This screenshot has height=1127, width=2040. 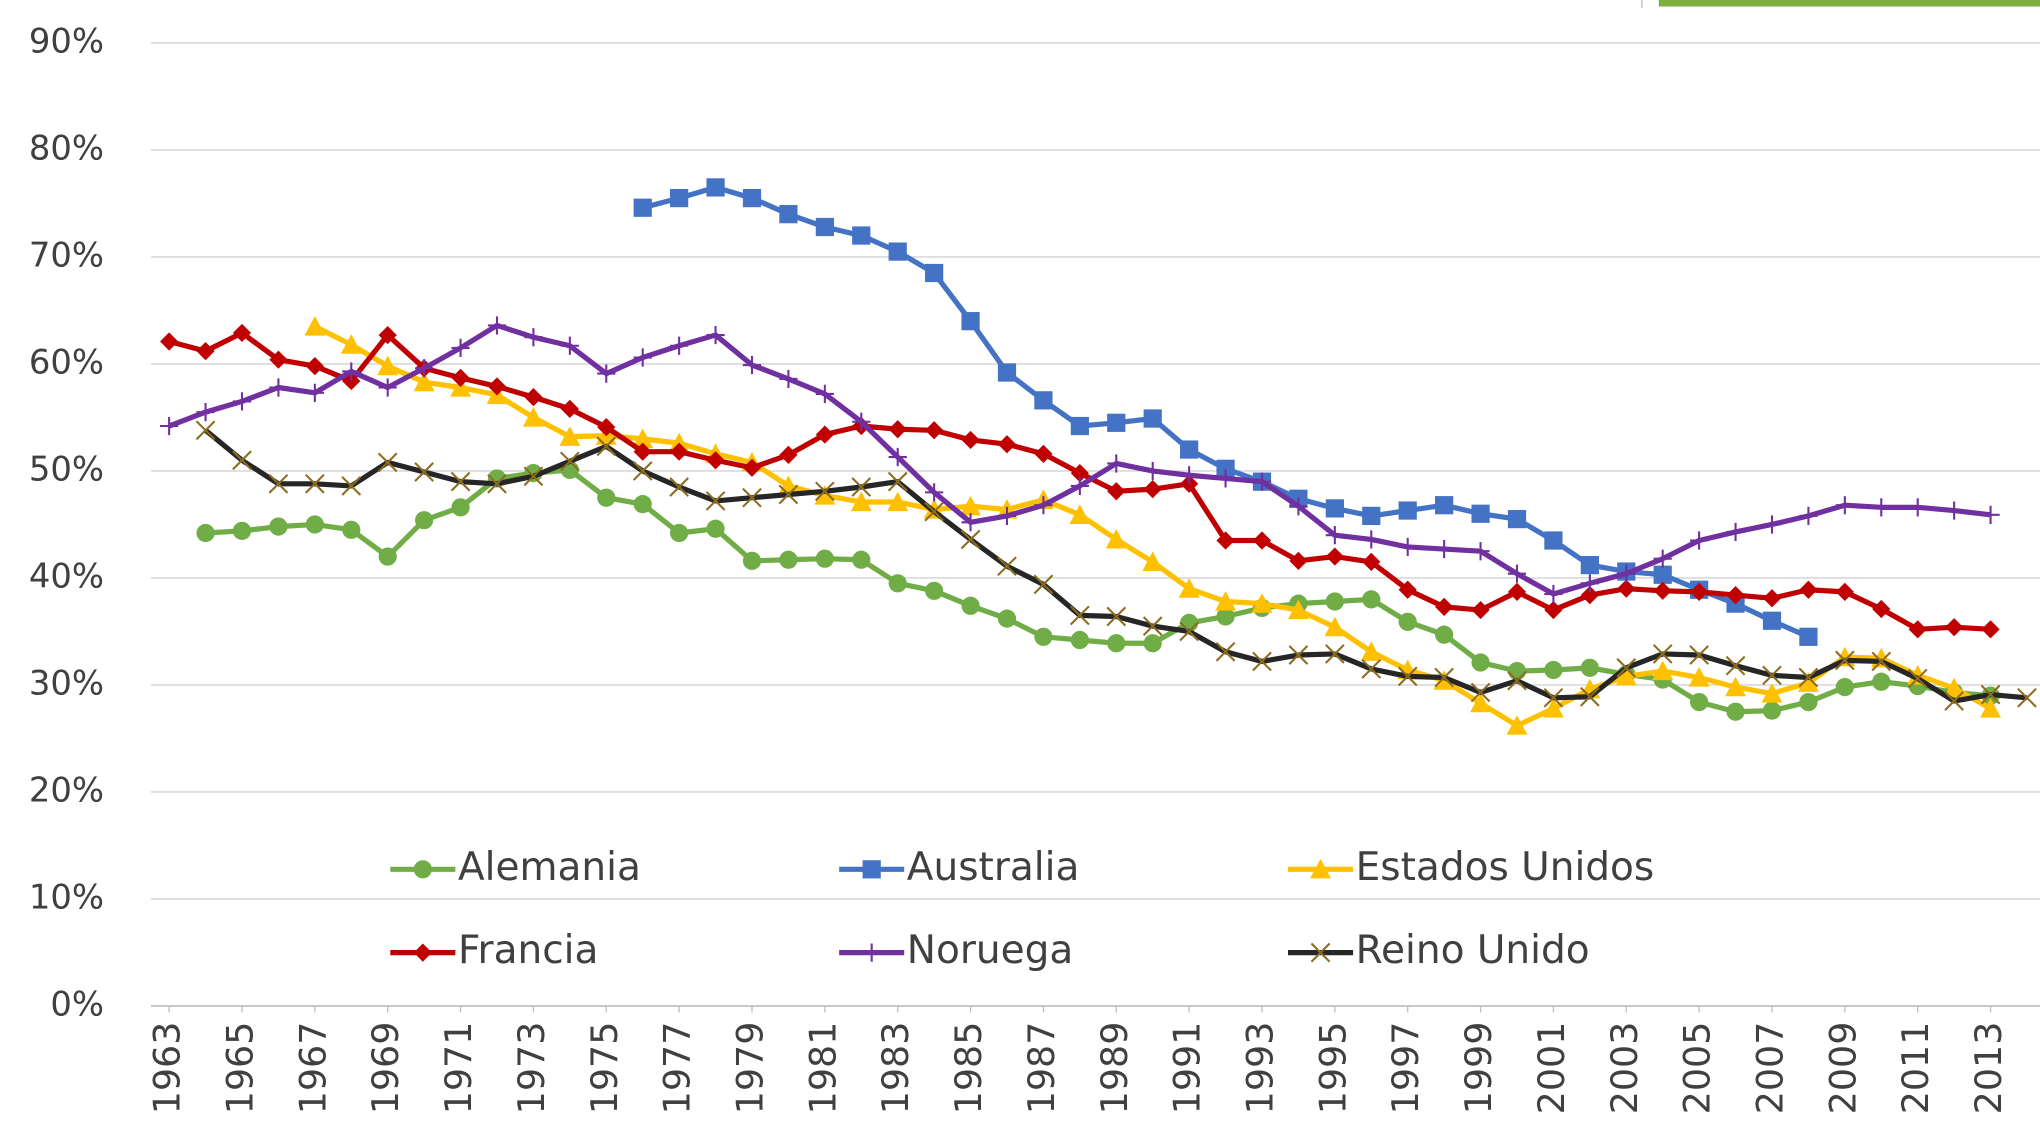 I want to click on legend-label: Australia, so click(x=993, y=867).